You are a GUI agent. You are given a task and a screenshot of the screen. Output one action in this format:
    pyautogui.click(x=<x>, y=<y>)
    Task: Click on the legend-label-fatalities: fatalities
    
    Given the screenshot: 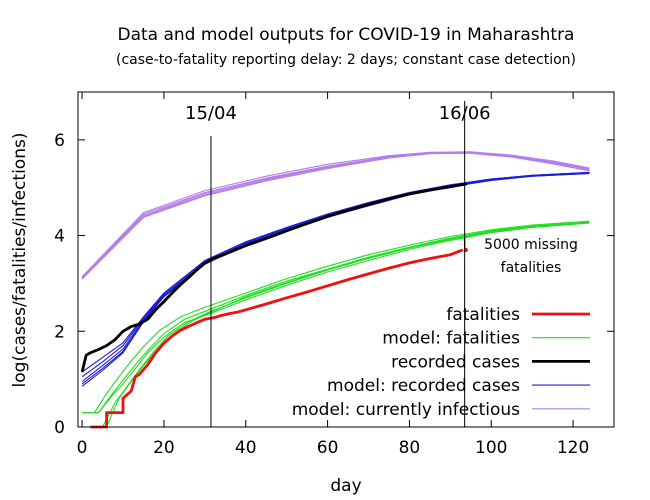 What is the action you would take?
    pyautogui.click(x=483, y=315)
    